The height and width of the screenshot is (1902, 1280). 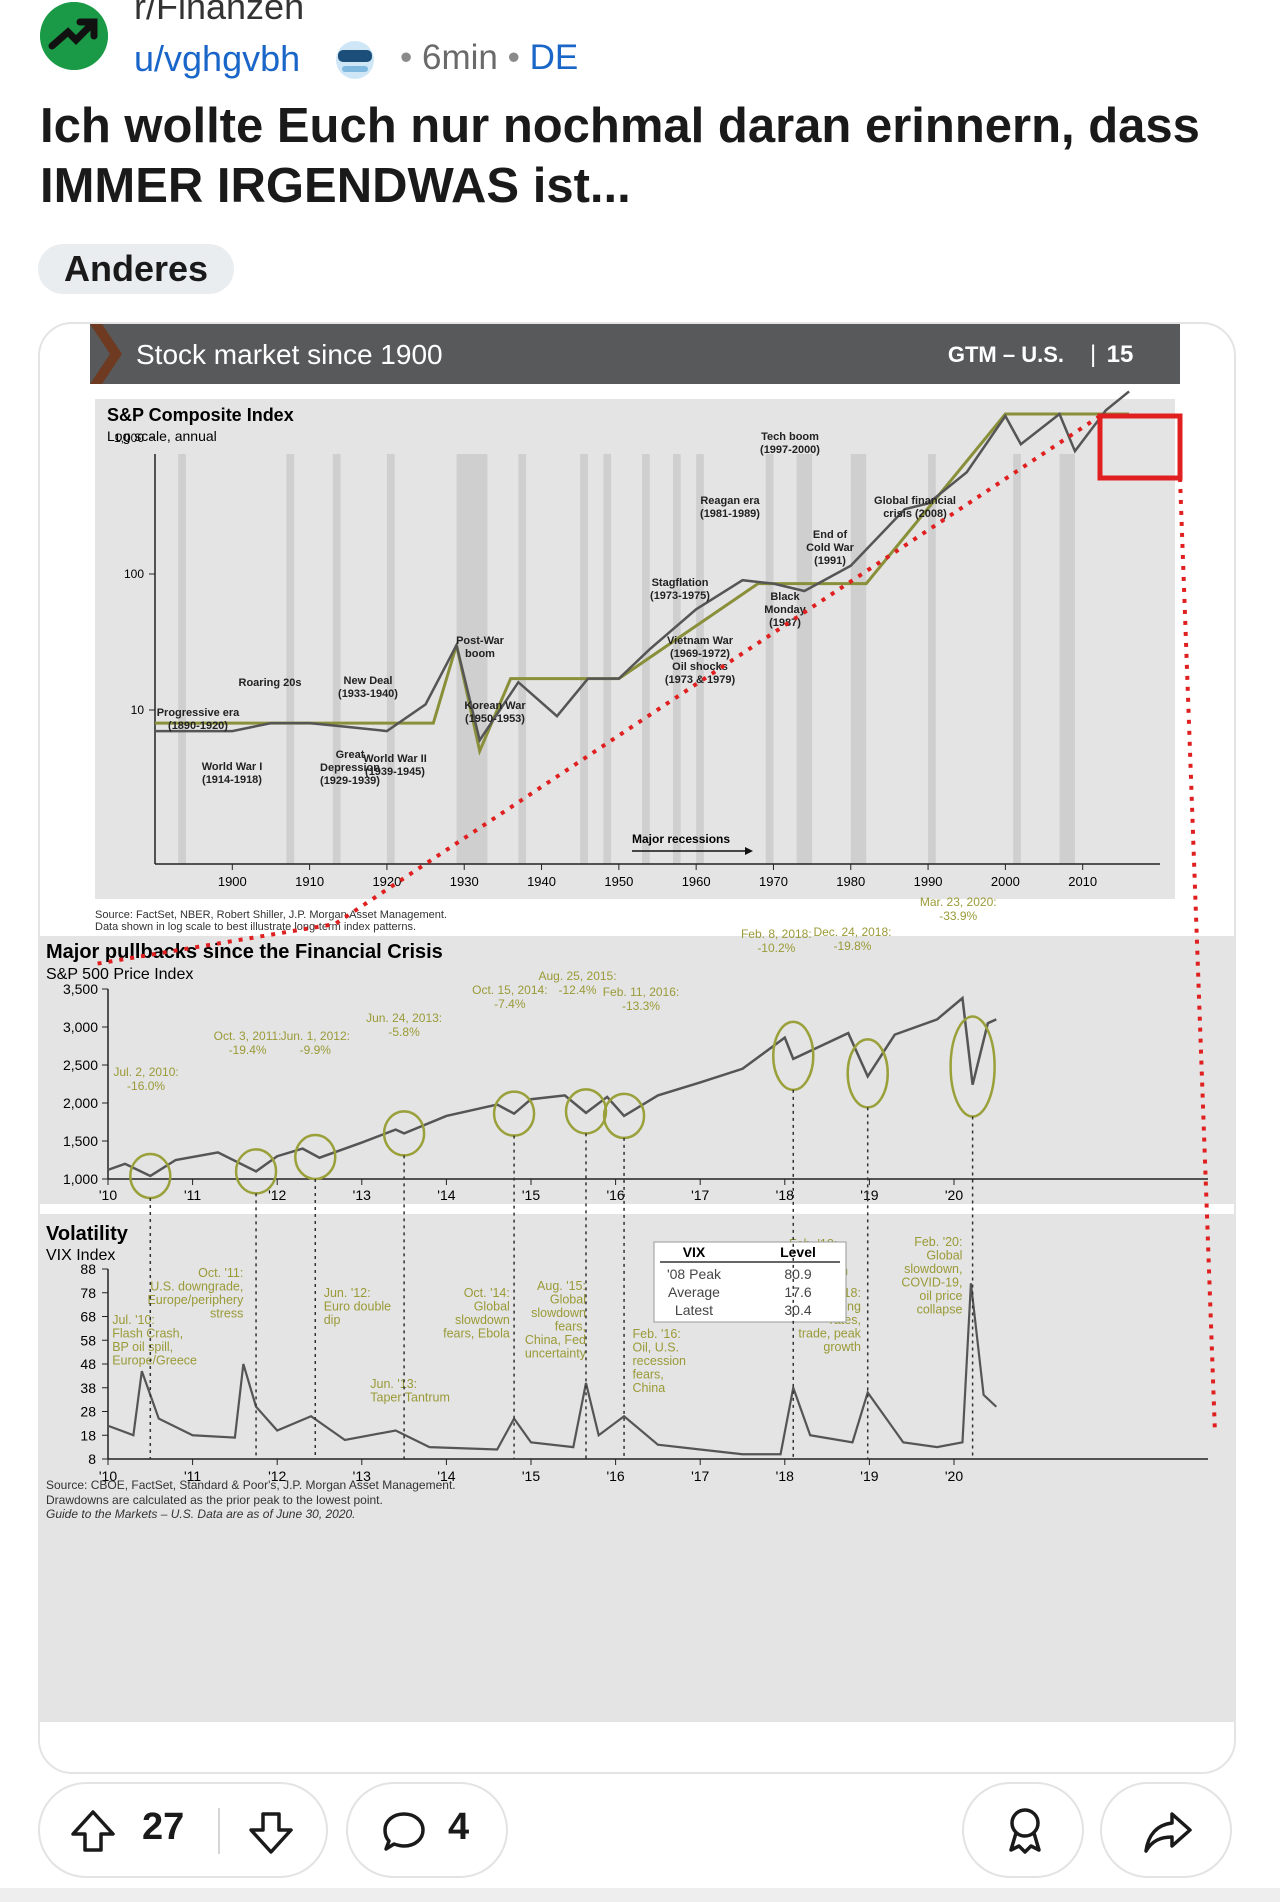 What do you see at coordinates (640, 1895) in the screenshot?
I see `bottom-bar` at bounding box center [640, 1895].